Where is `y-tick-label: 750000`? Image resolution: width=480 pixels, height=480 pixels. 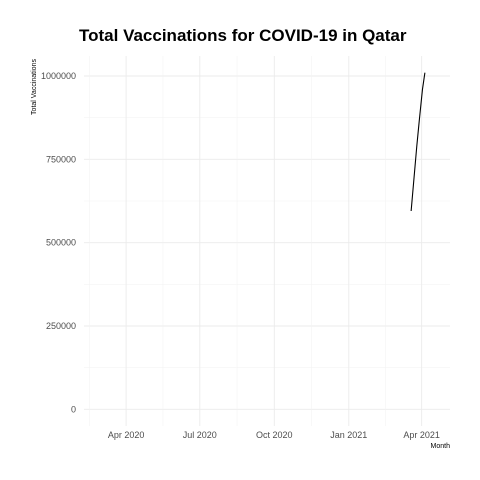 y-tick-label: 750000 is located at coordinates (61, 159).